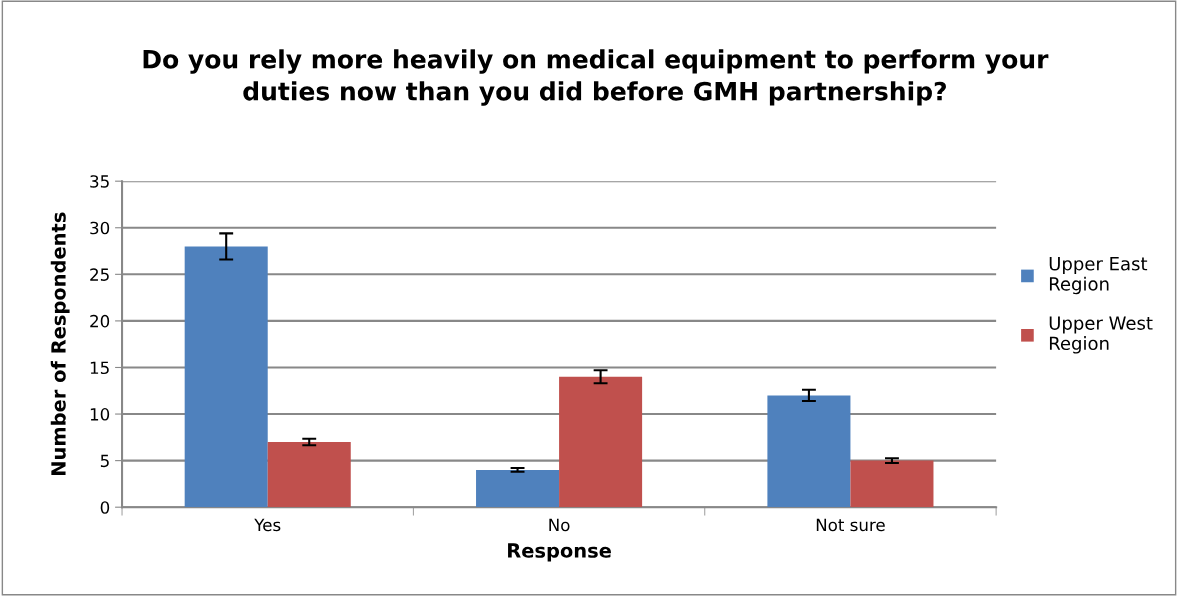 The image size is (1178, 596). What do you see at coordinates (1101, 335) in the screenshot?
I see `legend-label: Upper West Region` at bounding box center [1101, 335].